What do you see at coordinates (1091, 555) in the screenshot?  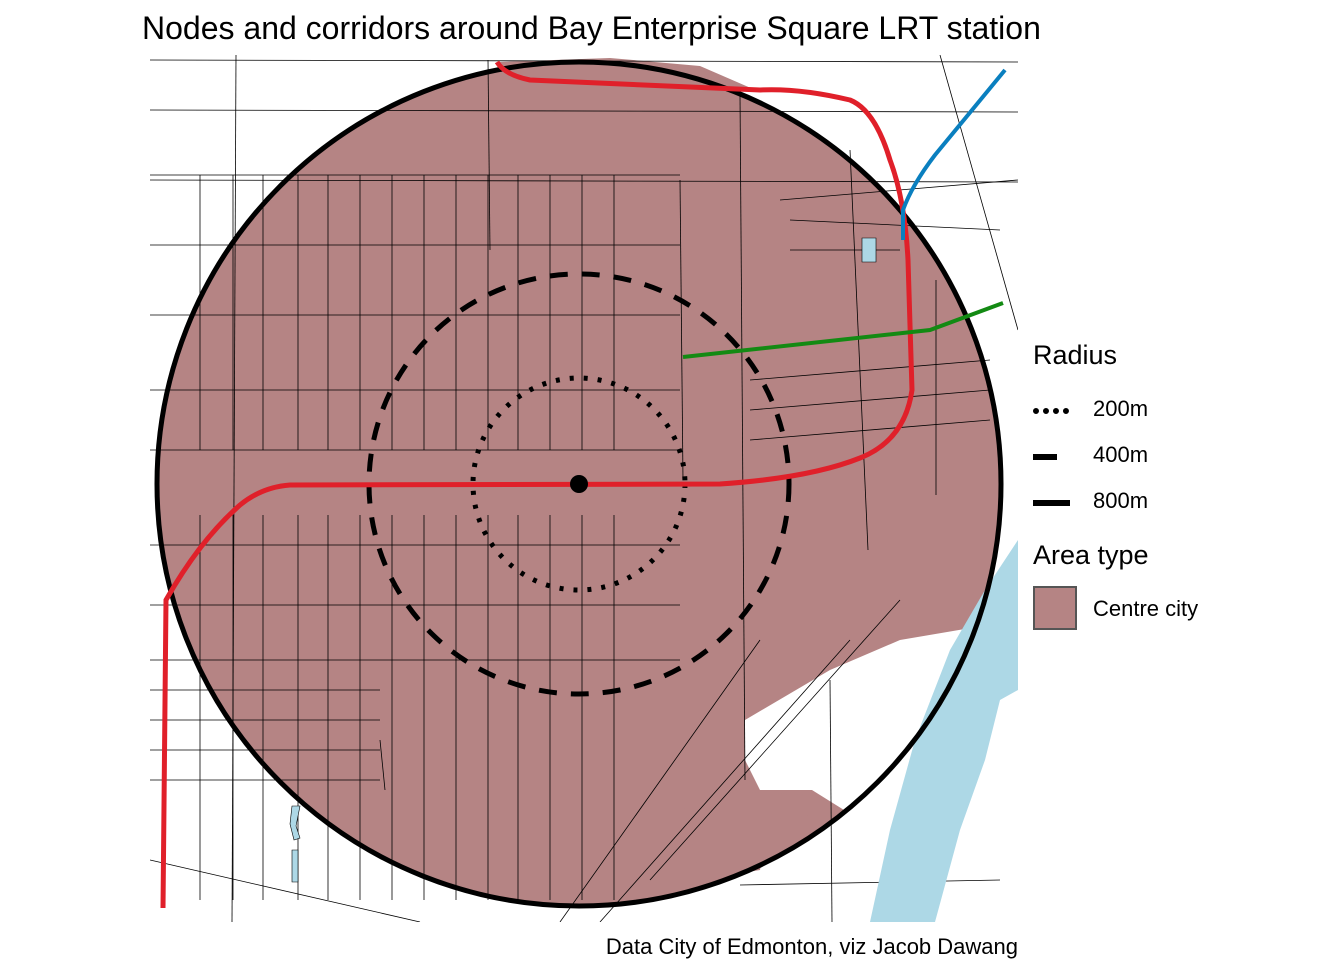 I see `legend-area-title: Area type` at bounding box center [1091, 555].